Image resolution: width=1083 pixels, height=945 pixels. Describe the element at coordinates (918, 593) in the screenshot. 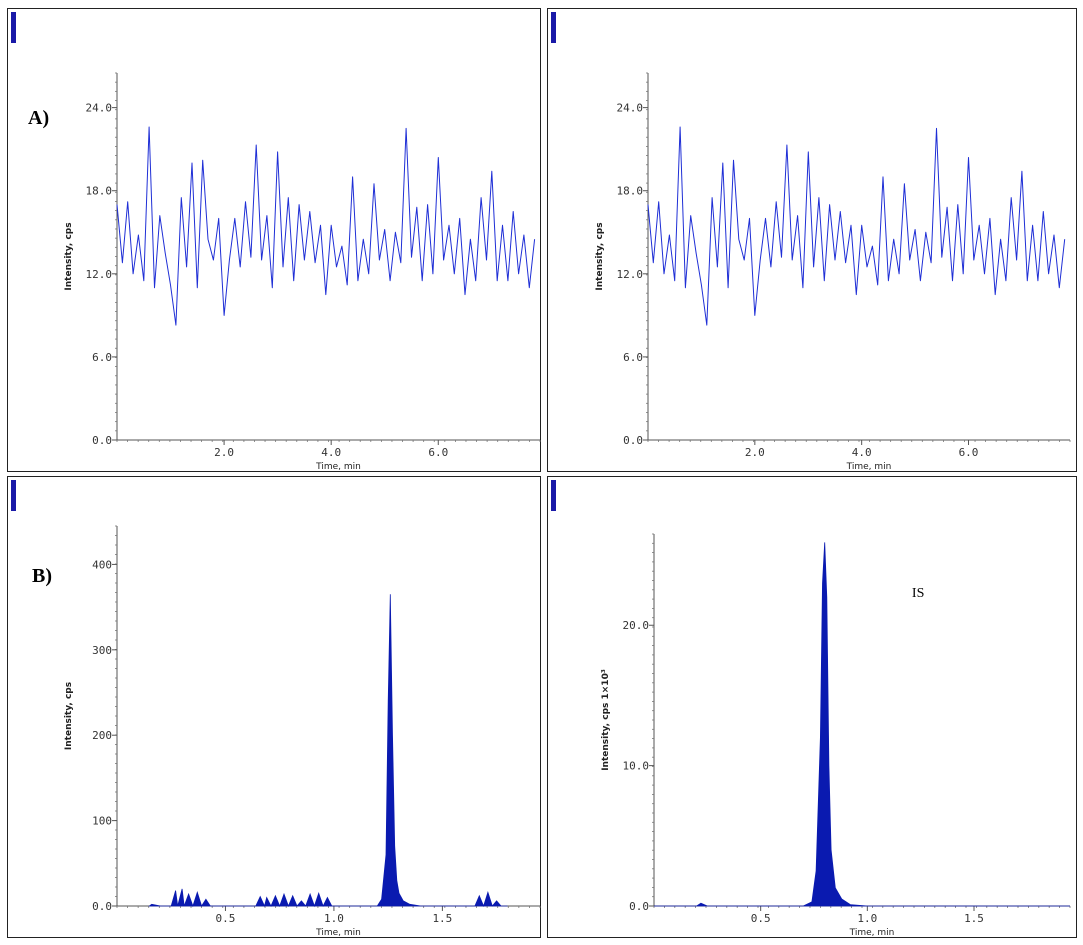

I see `peak-annotation: IS` at that location.